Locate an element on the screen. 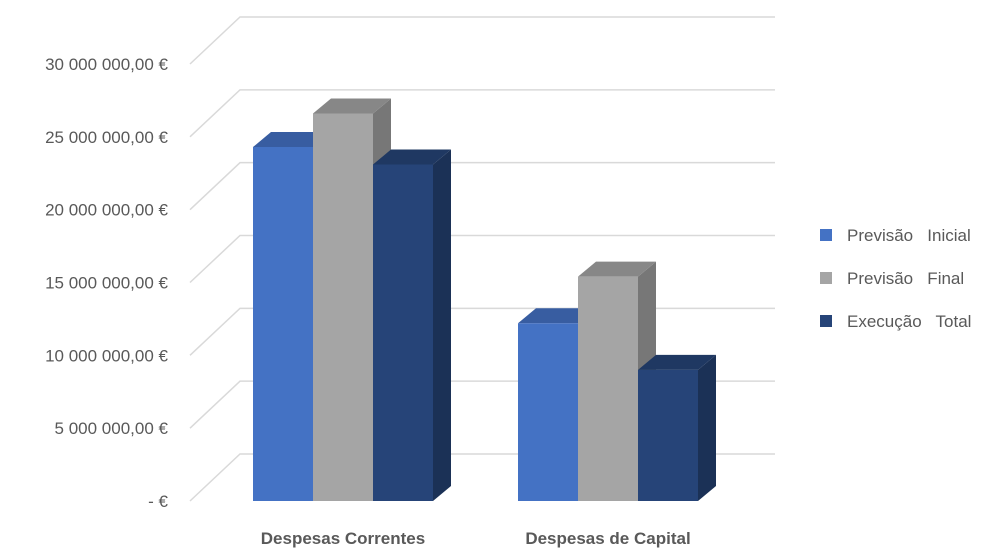  y-tick-label-3: 15 000 000,00 € is located at coordinates (106, 283).